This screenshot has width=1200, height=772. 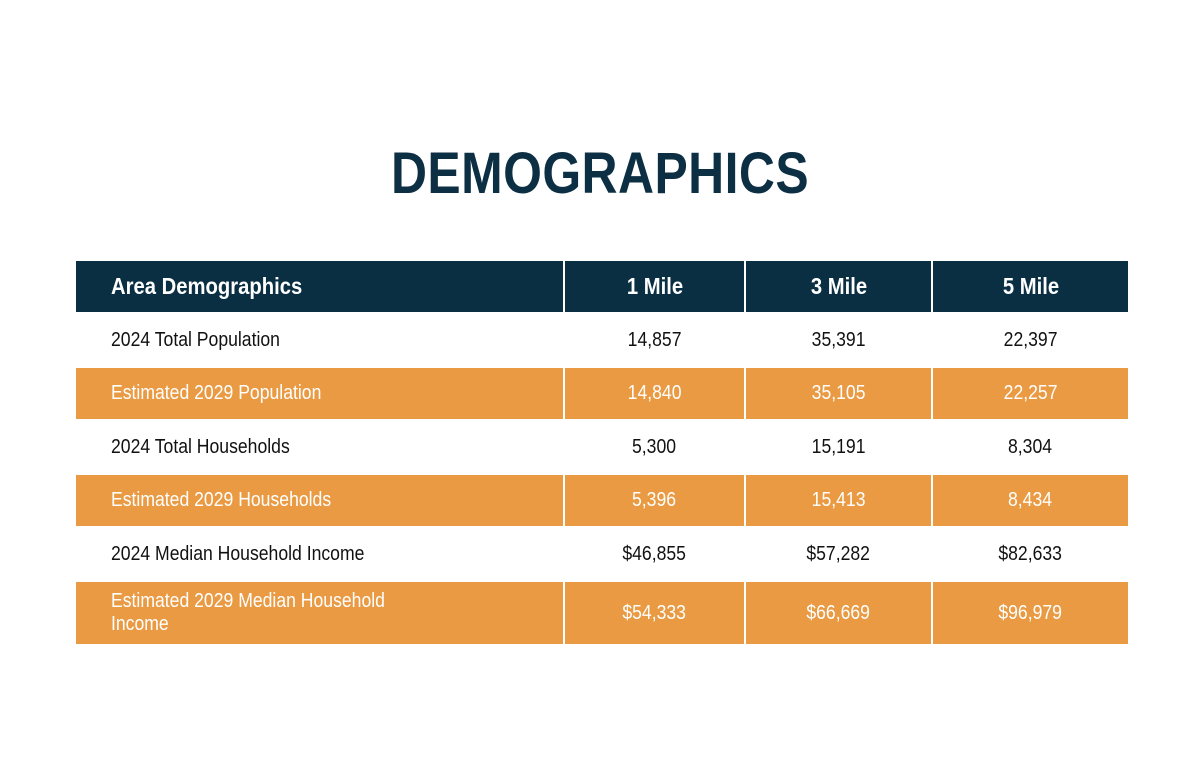 I want to click on cell-1-mile: 14,840, so click(x=655, y=393).